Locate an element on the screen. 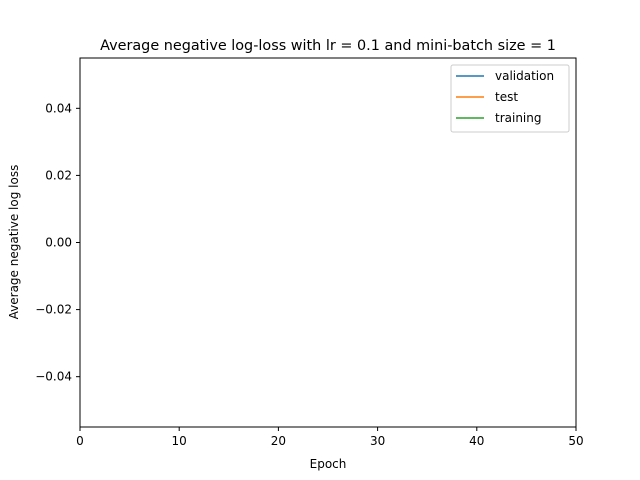 The width and height of the screenshot is (640, 480). x-tick-label: 0 is located at coordinates (80, 441).